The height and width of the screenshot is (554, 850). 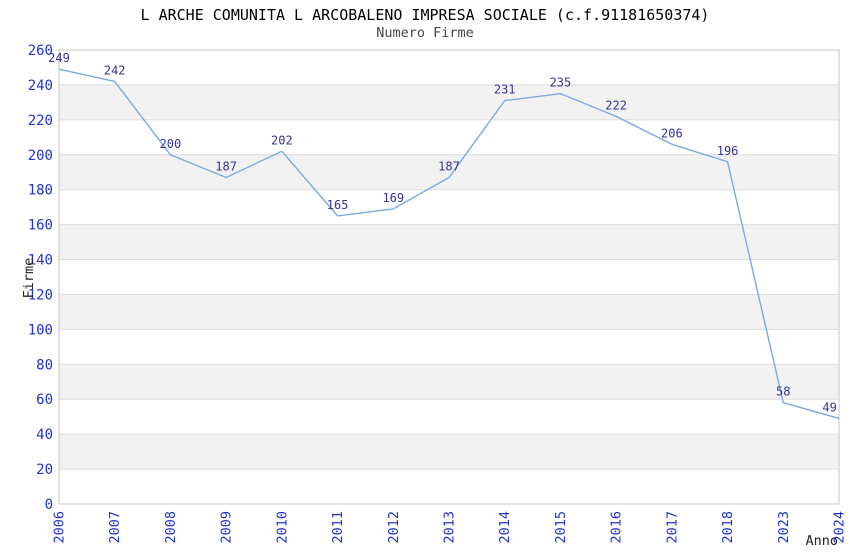 What do you see at coordinates (40, 121) in the screenshot?
I see `y-axis-tick-label: 220` at bounding box center [40, 121].